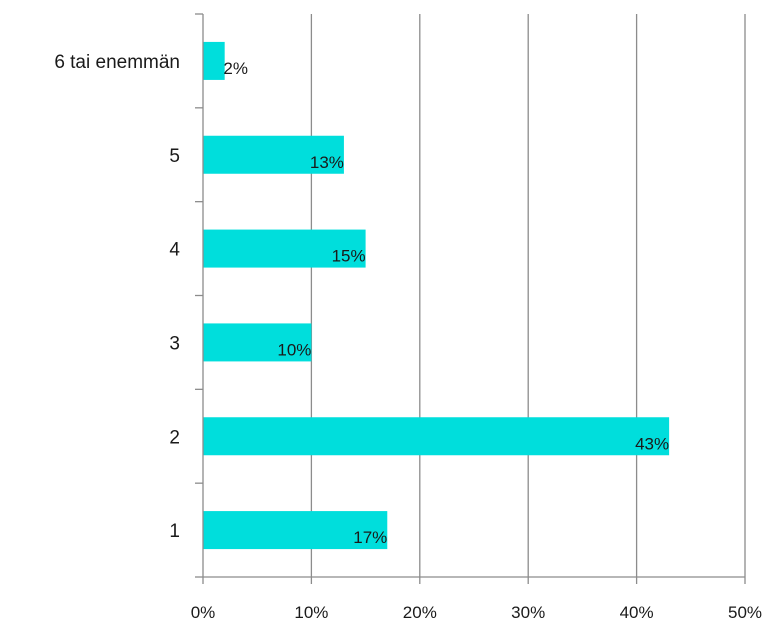 The image size is (771, 626). I want to click on x-tick-label: 10%, so click(311, 612).